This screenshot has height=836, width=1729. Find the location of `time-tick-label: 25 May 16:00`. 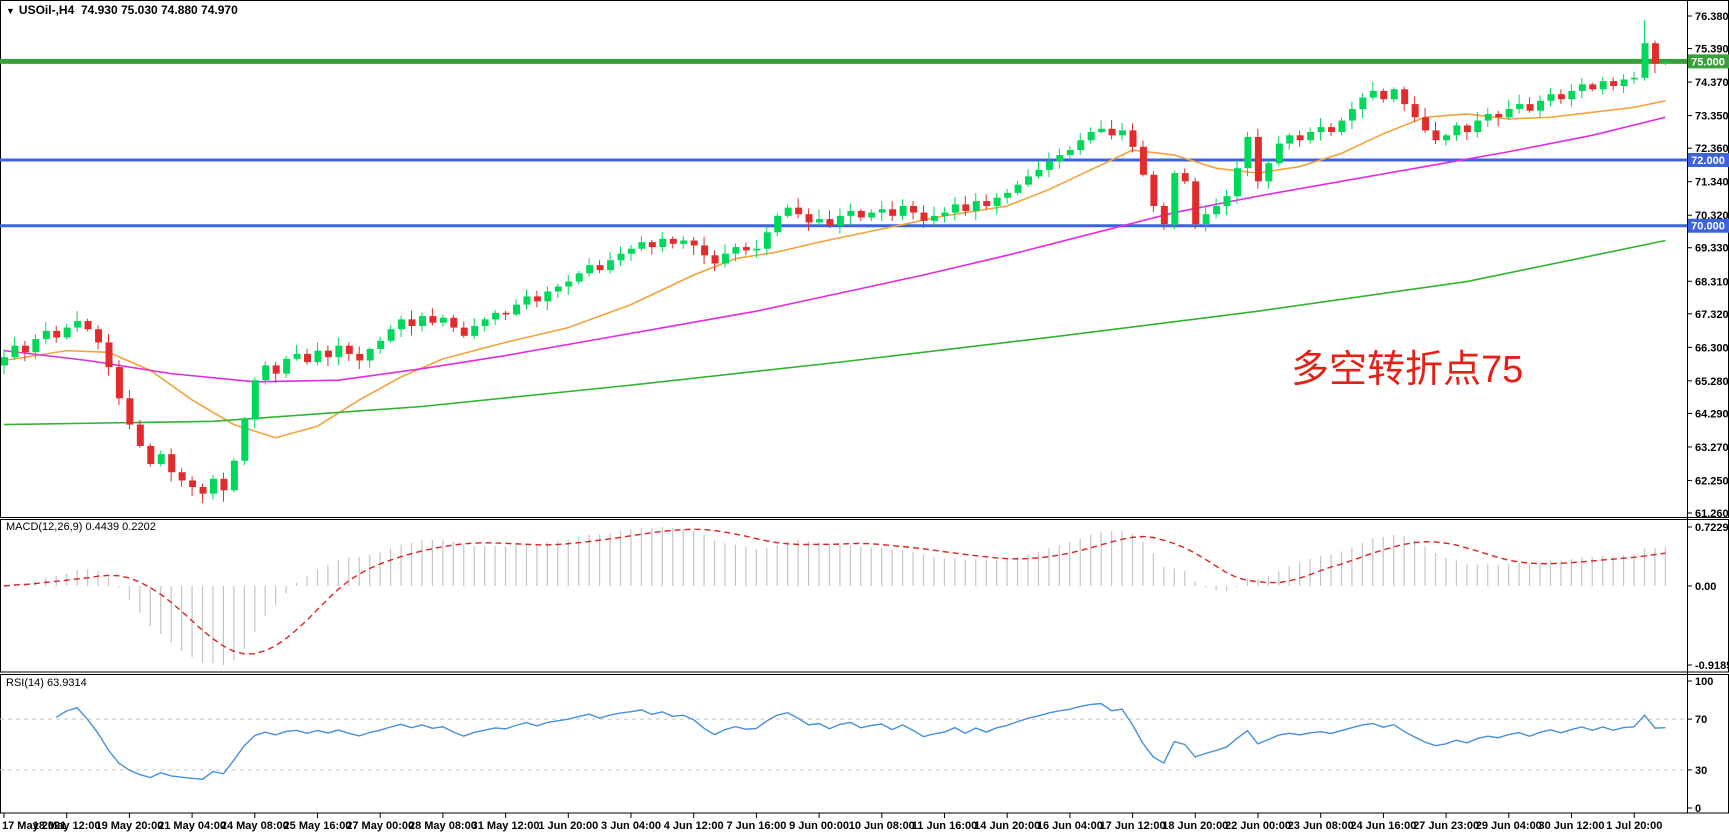

time-tick-label: 25 May 16:00 is located at coordinates (318, 826).